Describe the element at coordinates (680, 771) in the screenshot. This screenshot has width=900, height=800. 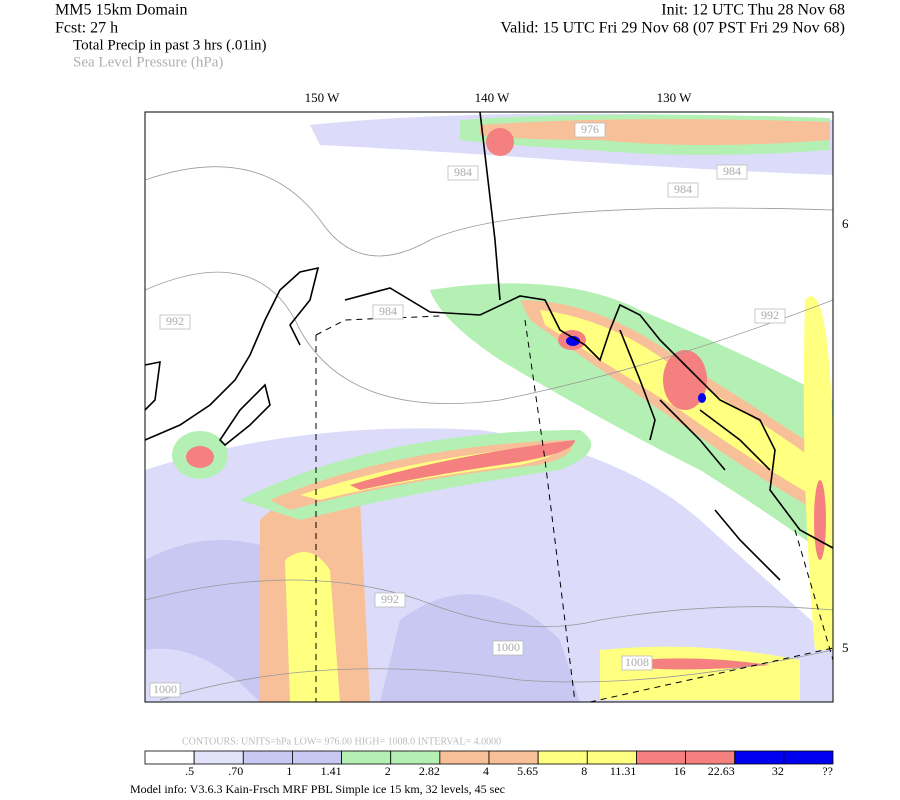
I see `colorbar-label: 16` at that location.